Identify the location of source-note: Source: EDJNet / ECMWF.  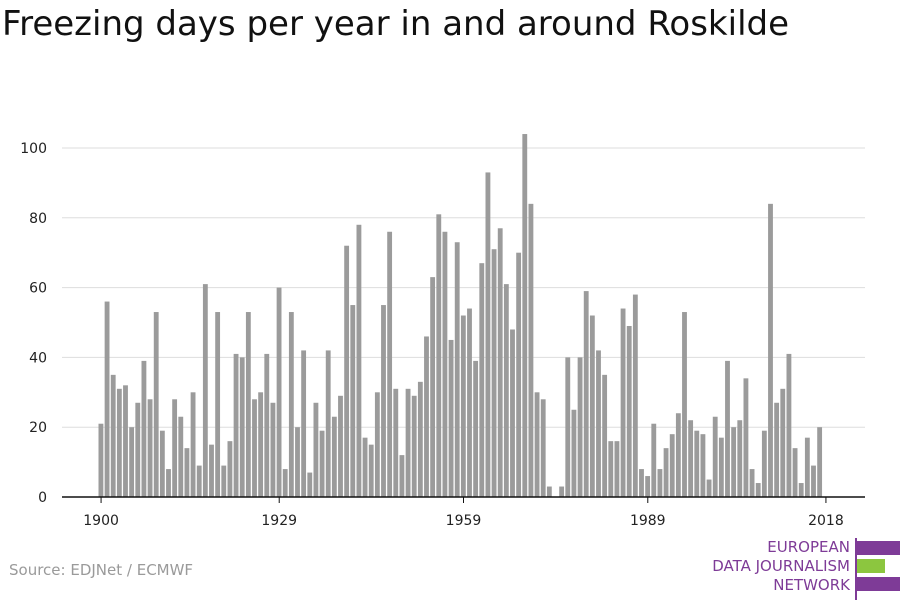
(101, 570).